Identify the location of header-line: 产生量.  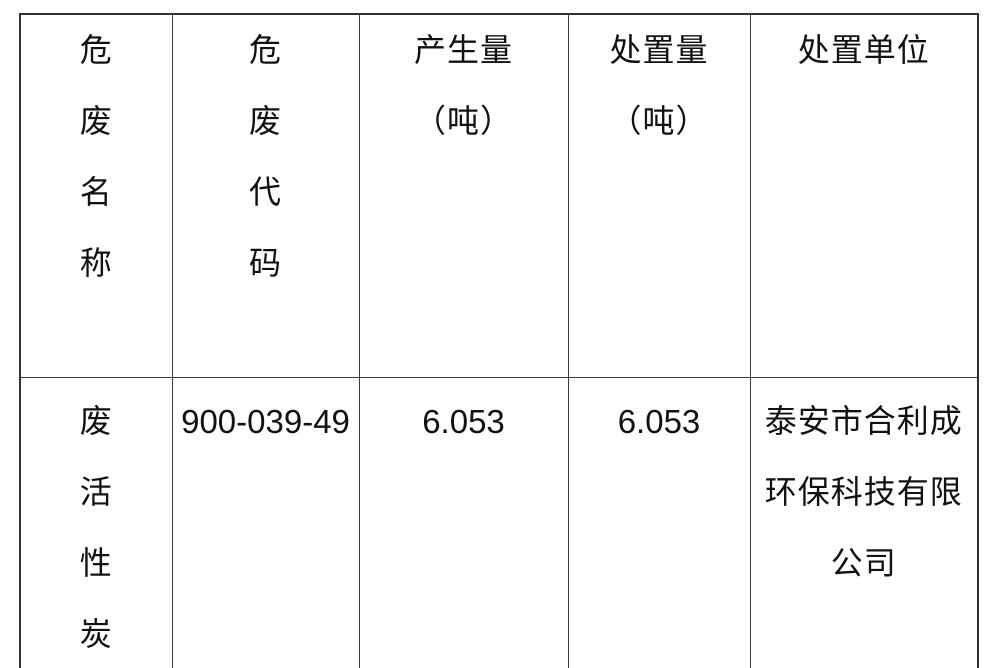
(463, 50).